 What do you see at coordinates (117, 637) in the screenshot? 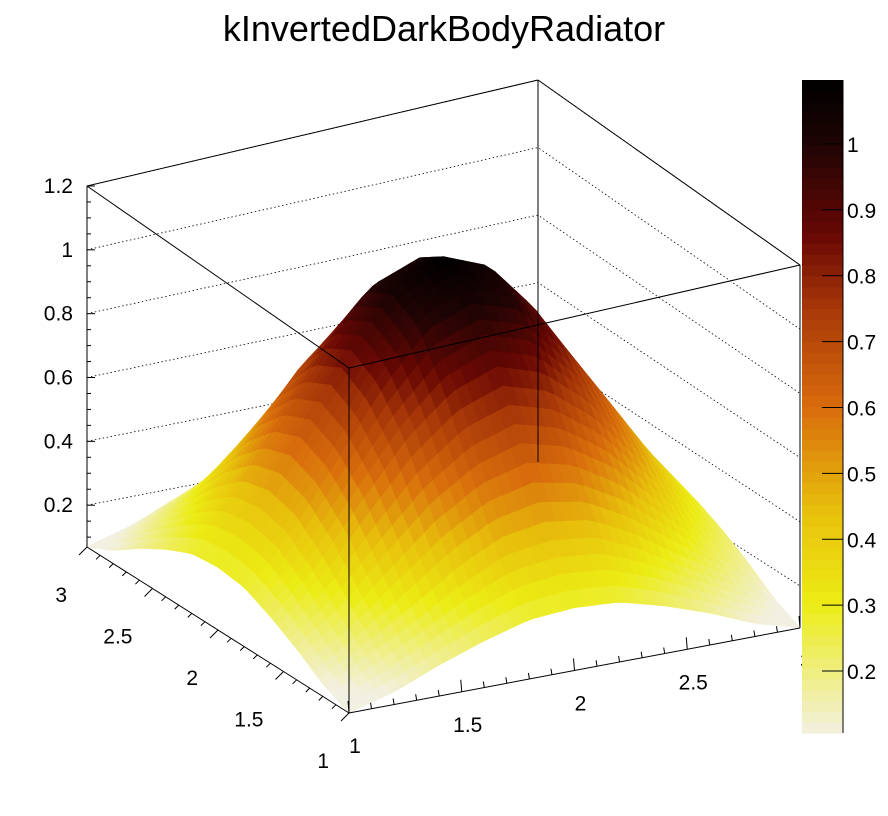
I see `y-tick-label: 2.5` at bounding box center [117, 637].